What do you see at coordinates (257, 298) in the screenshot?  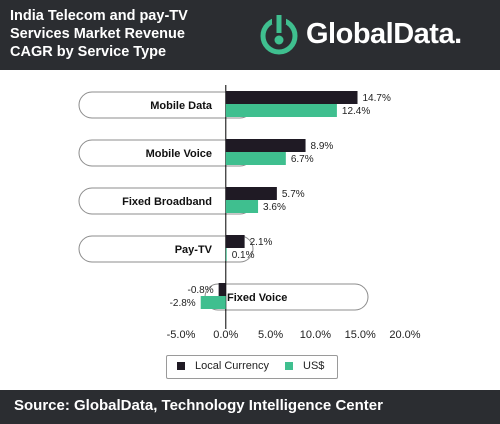 I see `category-label: Fixed Voice` at bounding box center [257, 298].